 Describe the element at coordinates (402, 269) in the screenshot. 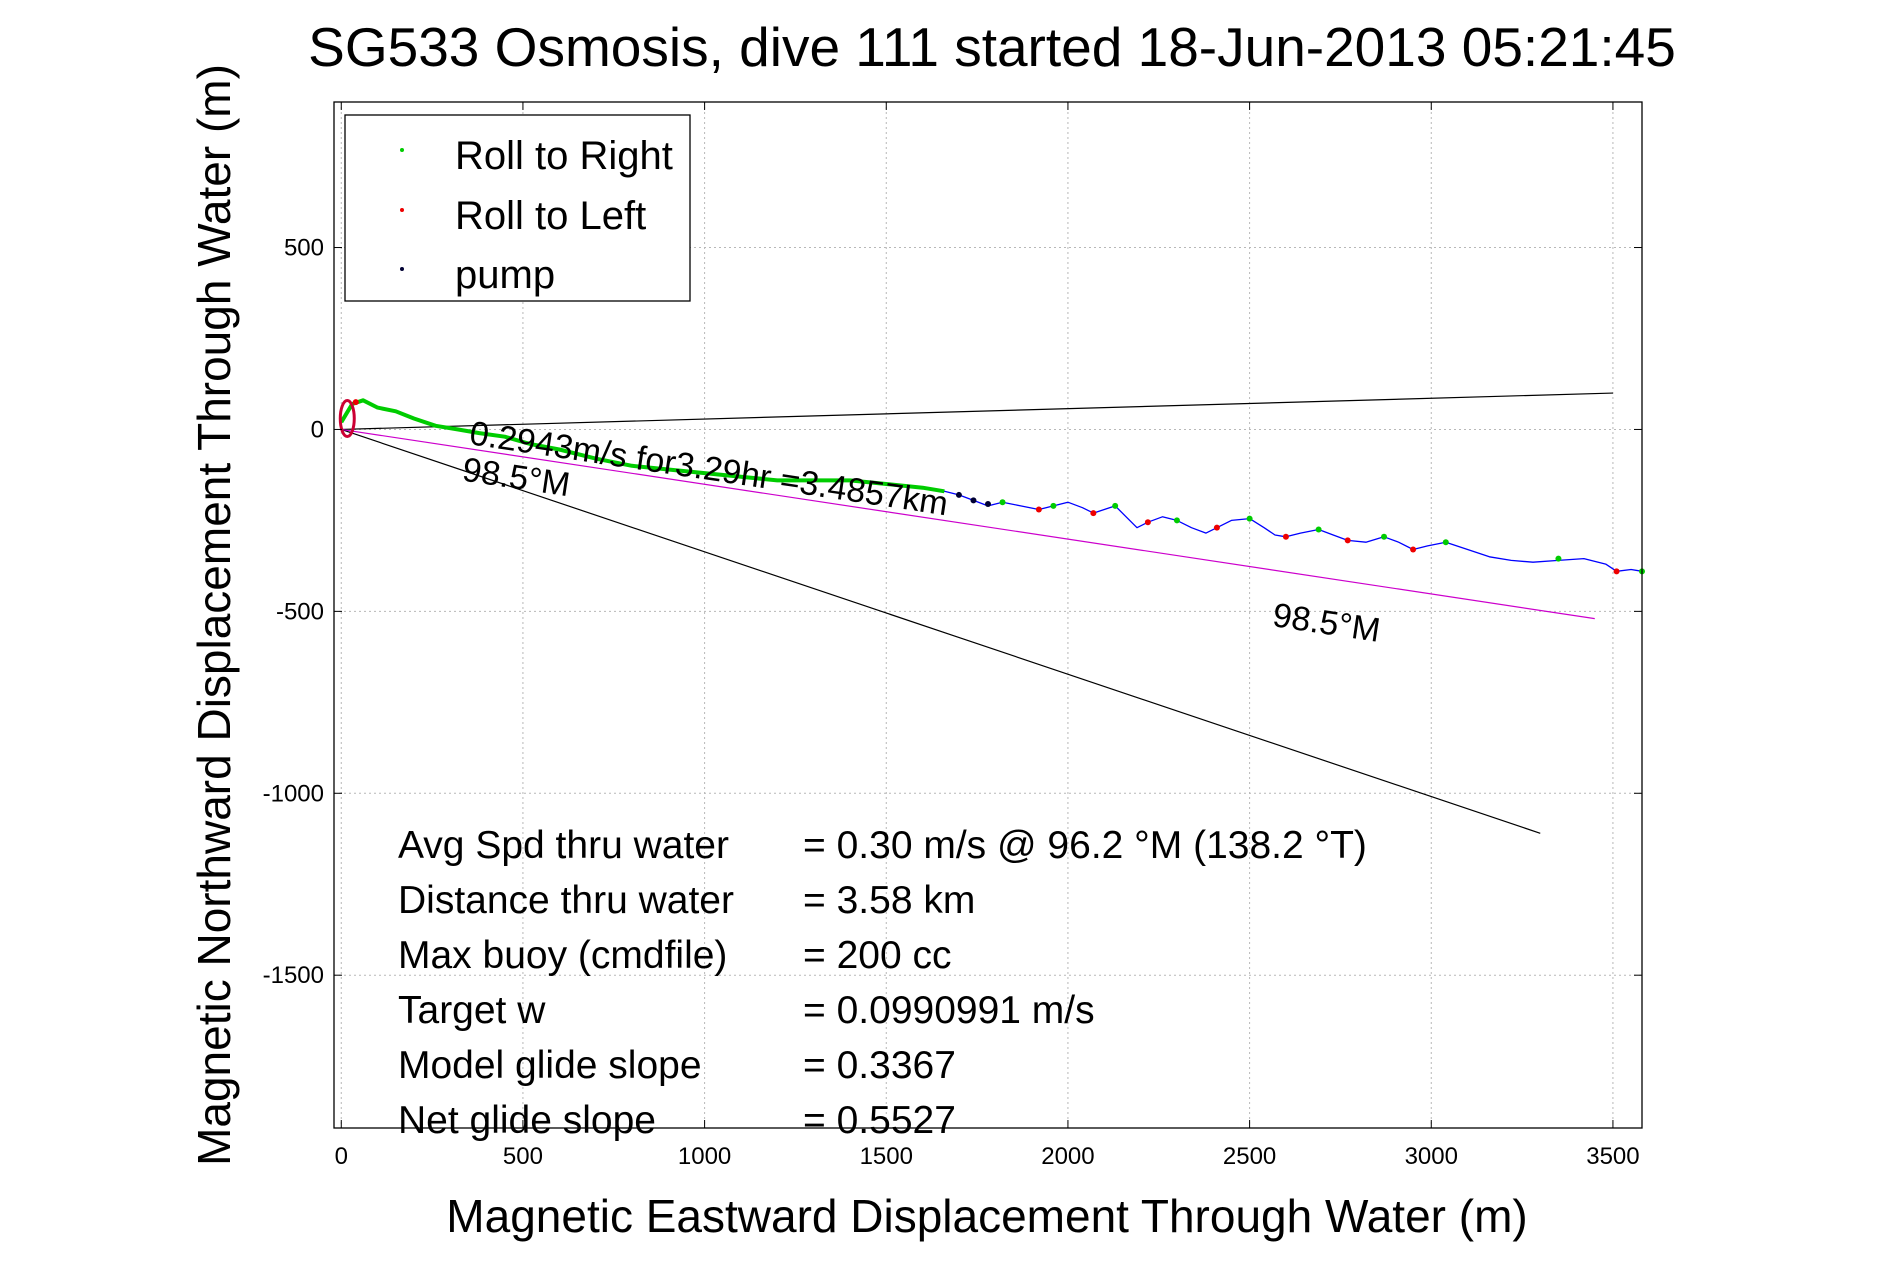

I see `legend-marker-pump` at that location.